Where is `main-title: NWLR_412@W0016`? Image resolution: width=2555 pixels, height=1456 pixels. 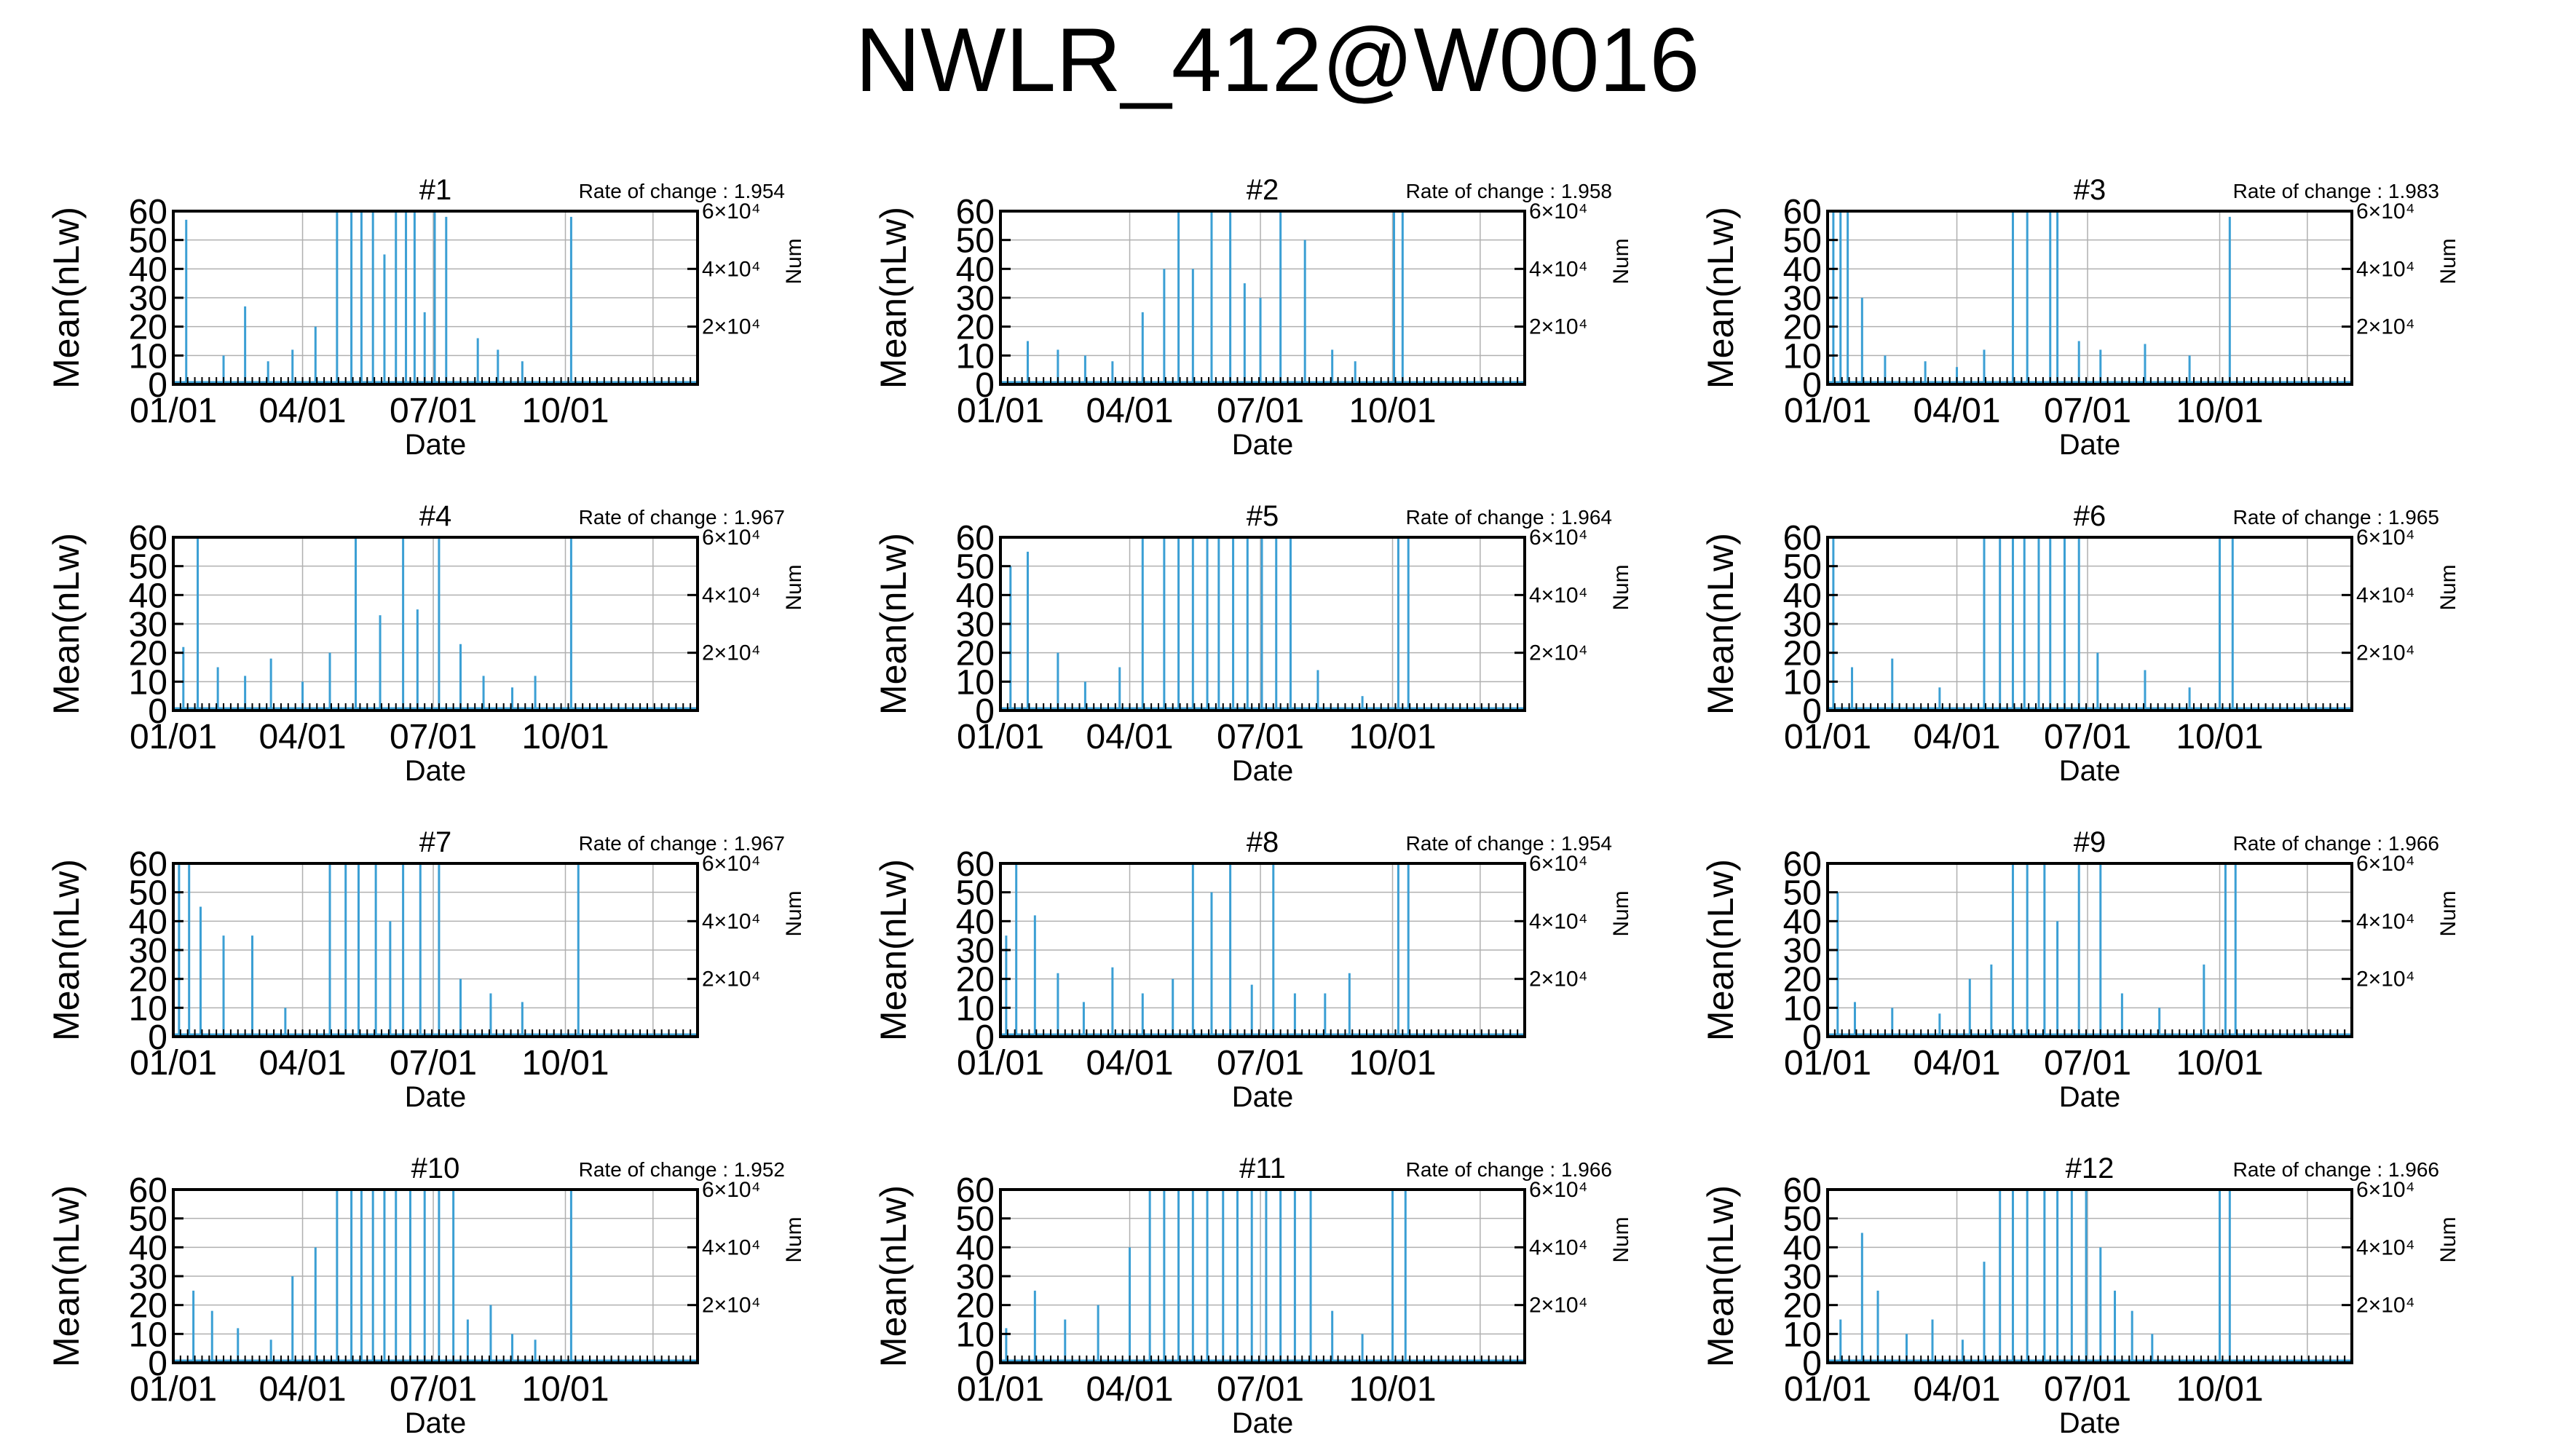 main-title: NWLR_412@W0016 is located at coordinates (1277, 60).